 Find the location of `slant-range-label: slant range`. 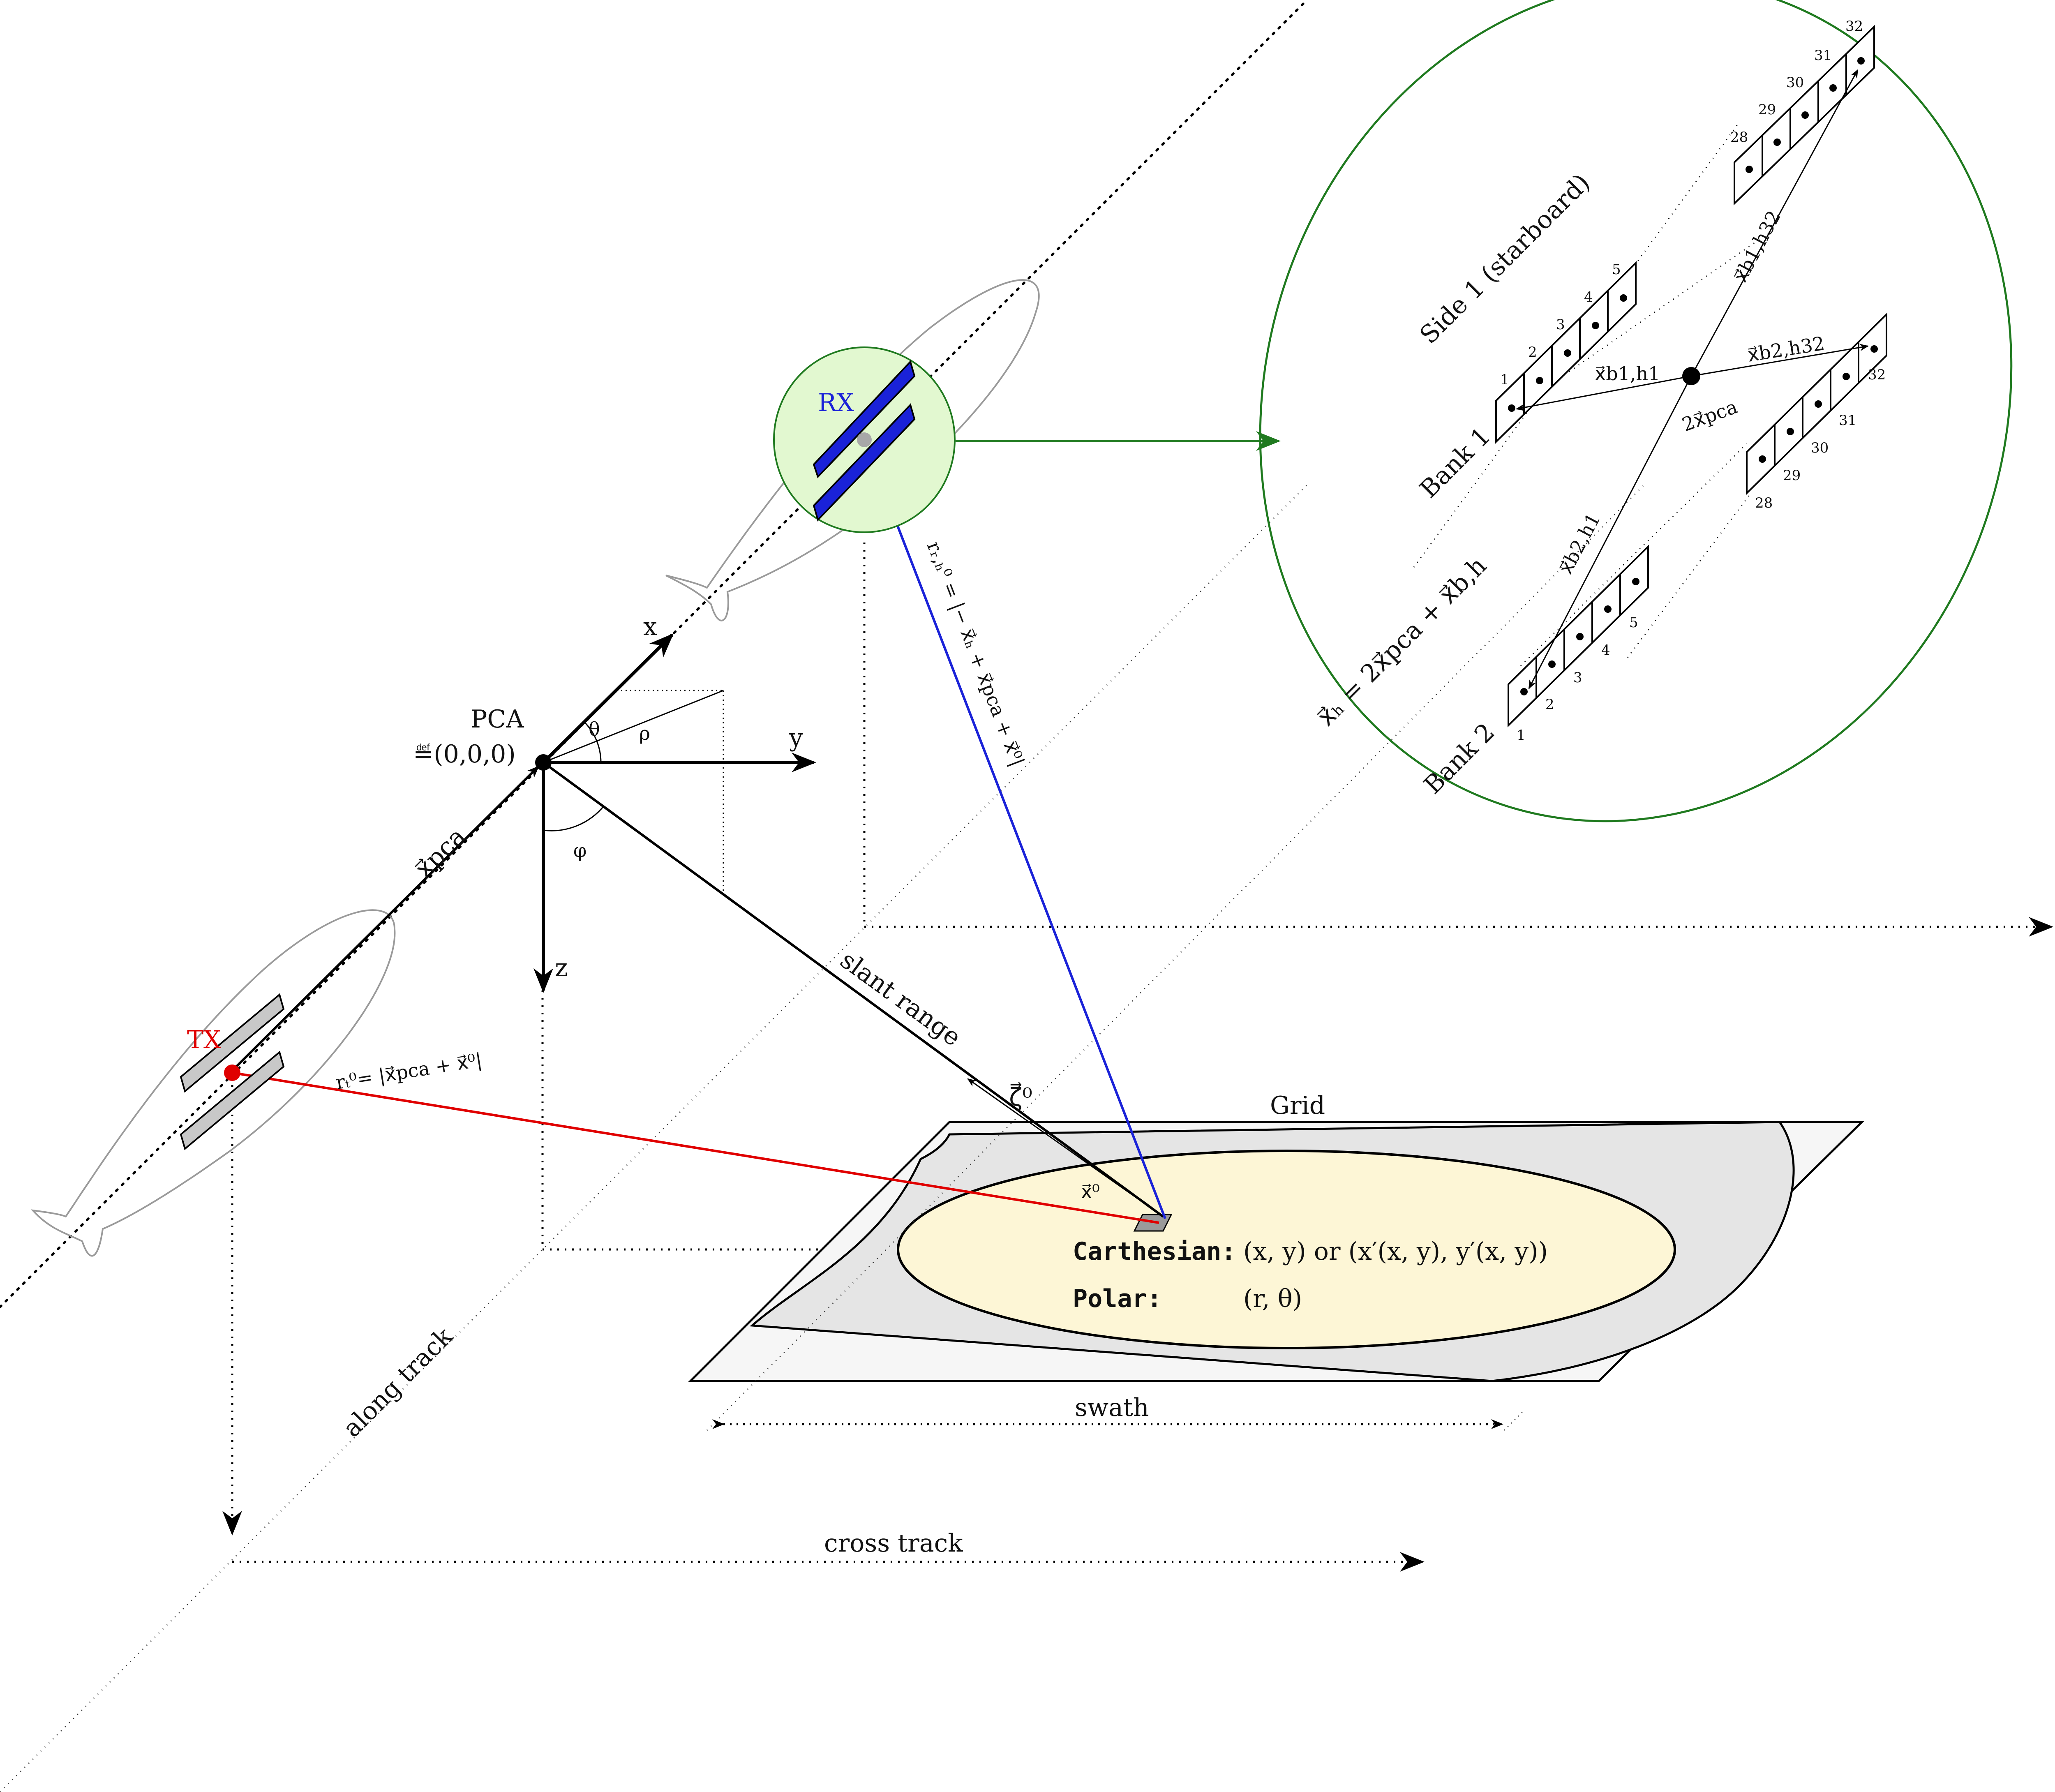

slant-range-label: slant range is located at coordinates (900, 999).